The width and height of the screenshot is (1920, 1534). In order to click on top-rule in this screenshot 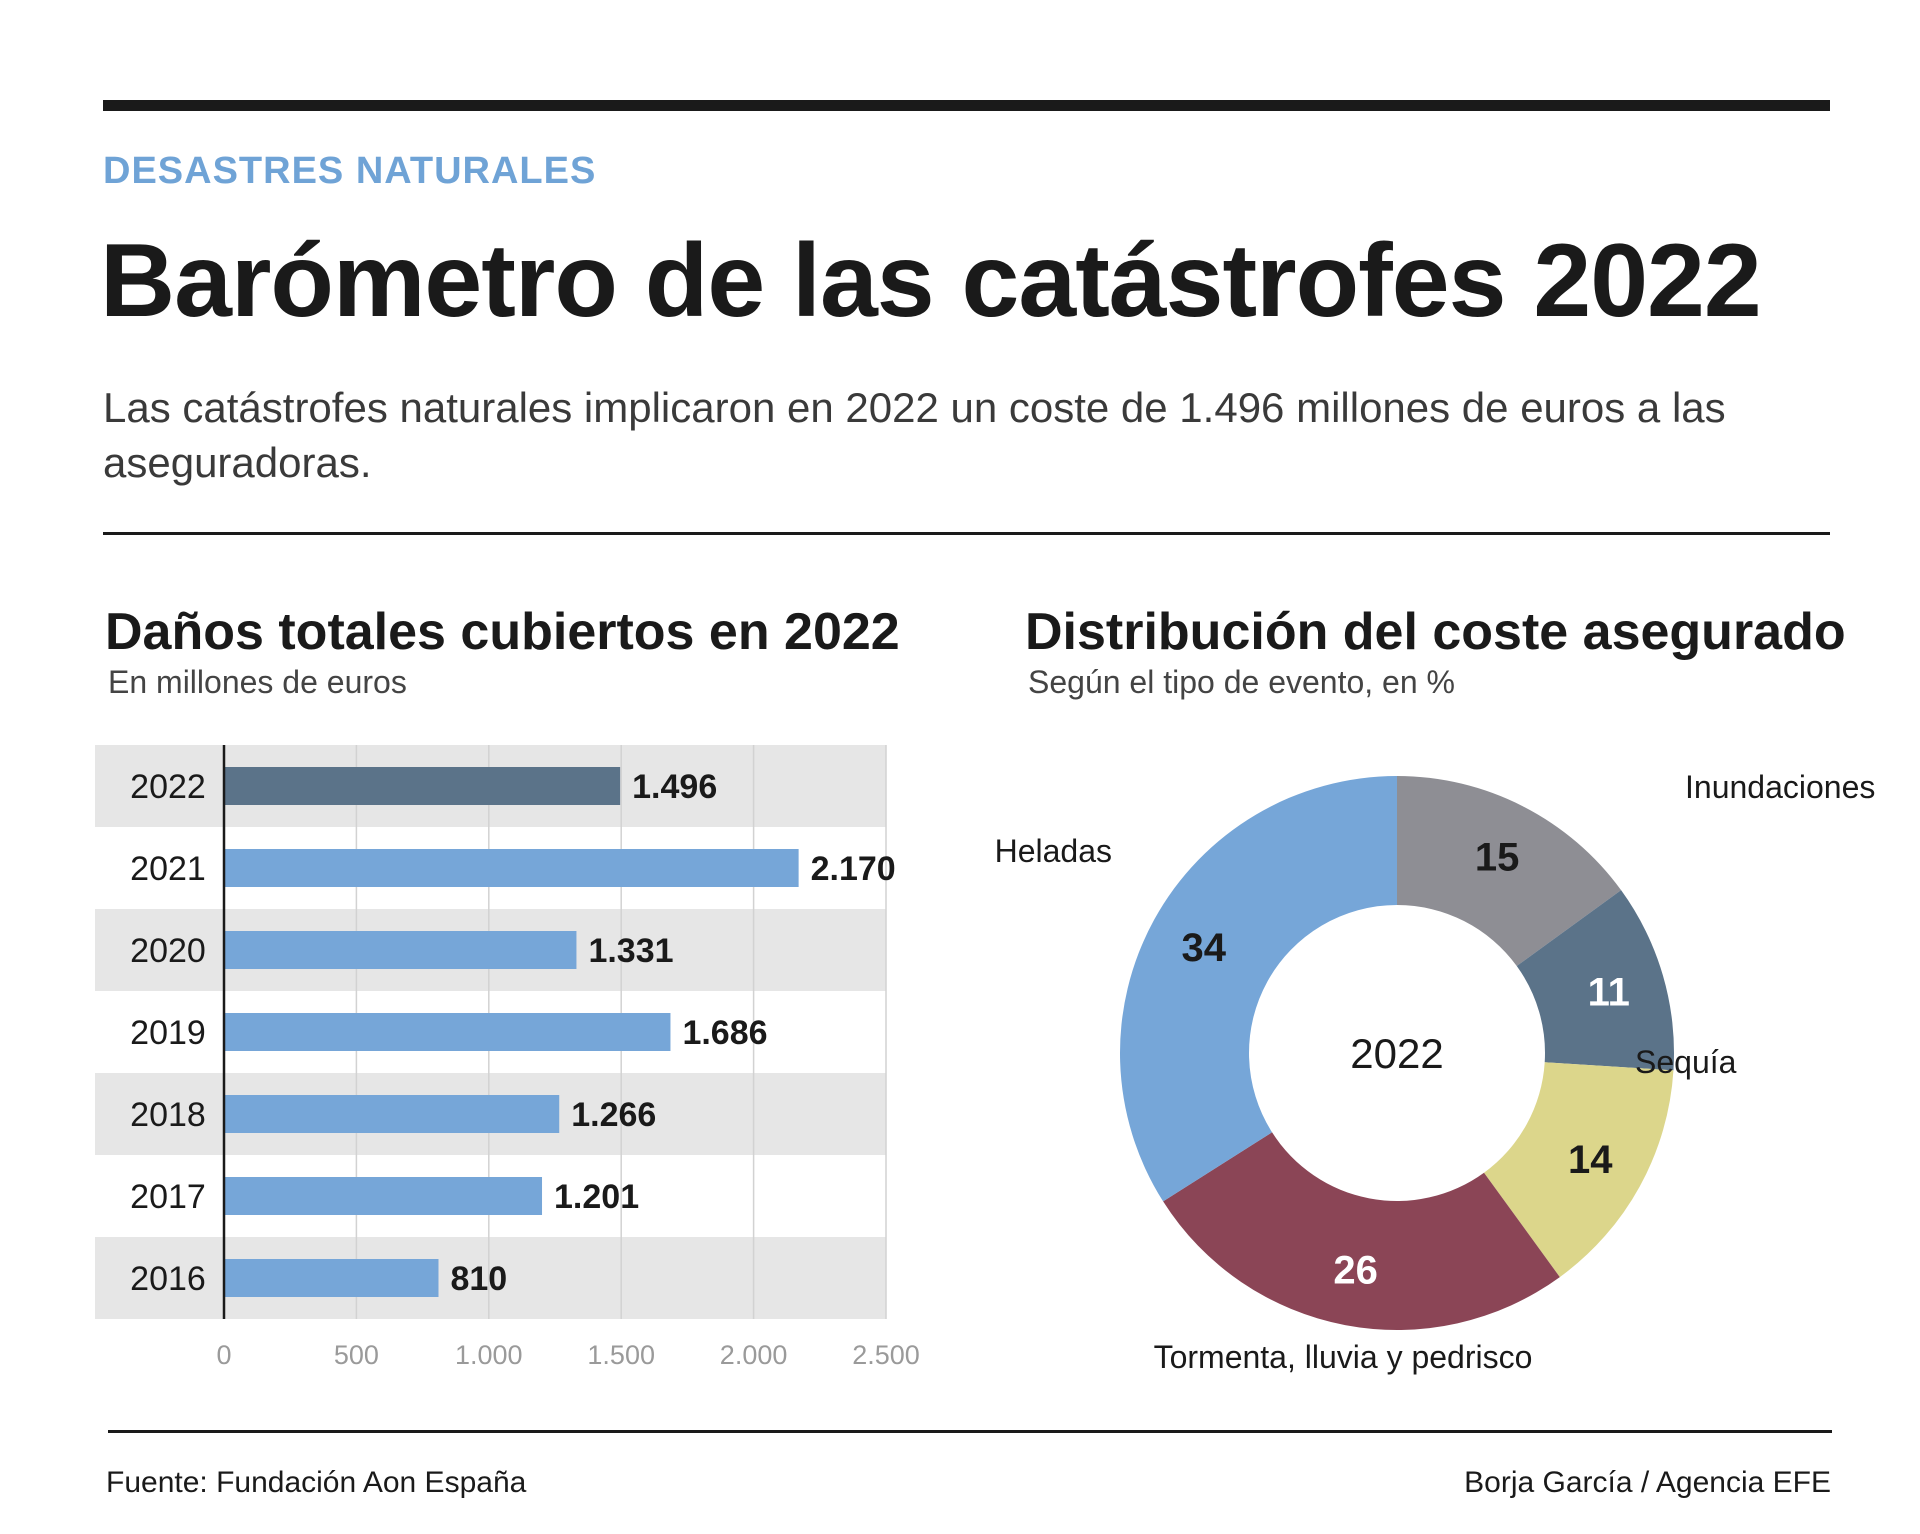, I will do `click(966, 105)`.